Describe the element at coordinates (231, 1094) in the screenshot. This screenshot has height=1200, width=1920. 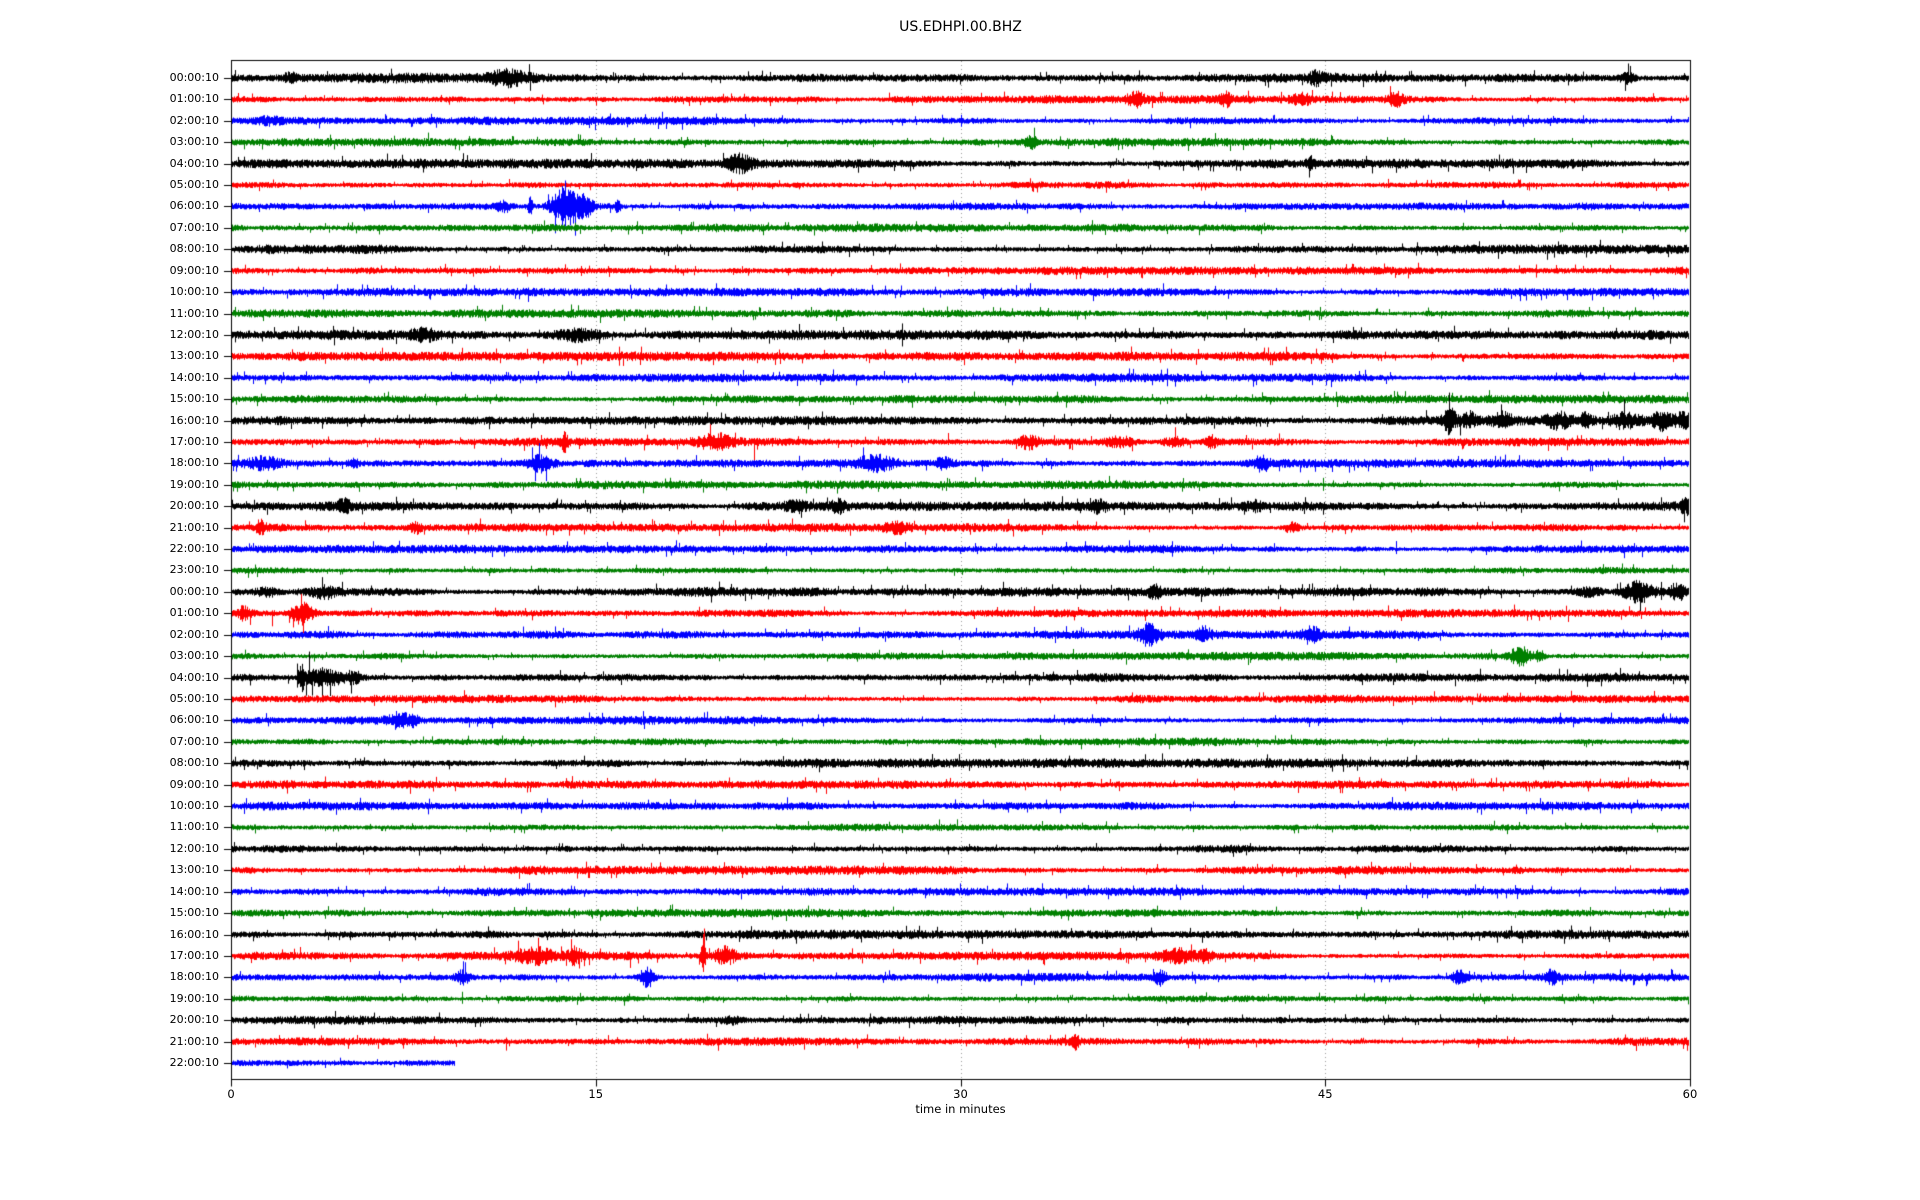
I see `x-tick-label: 0` at that location.